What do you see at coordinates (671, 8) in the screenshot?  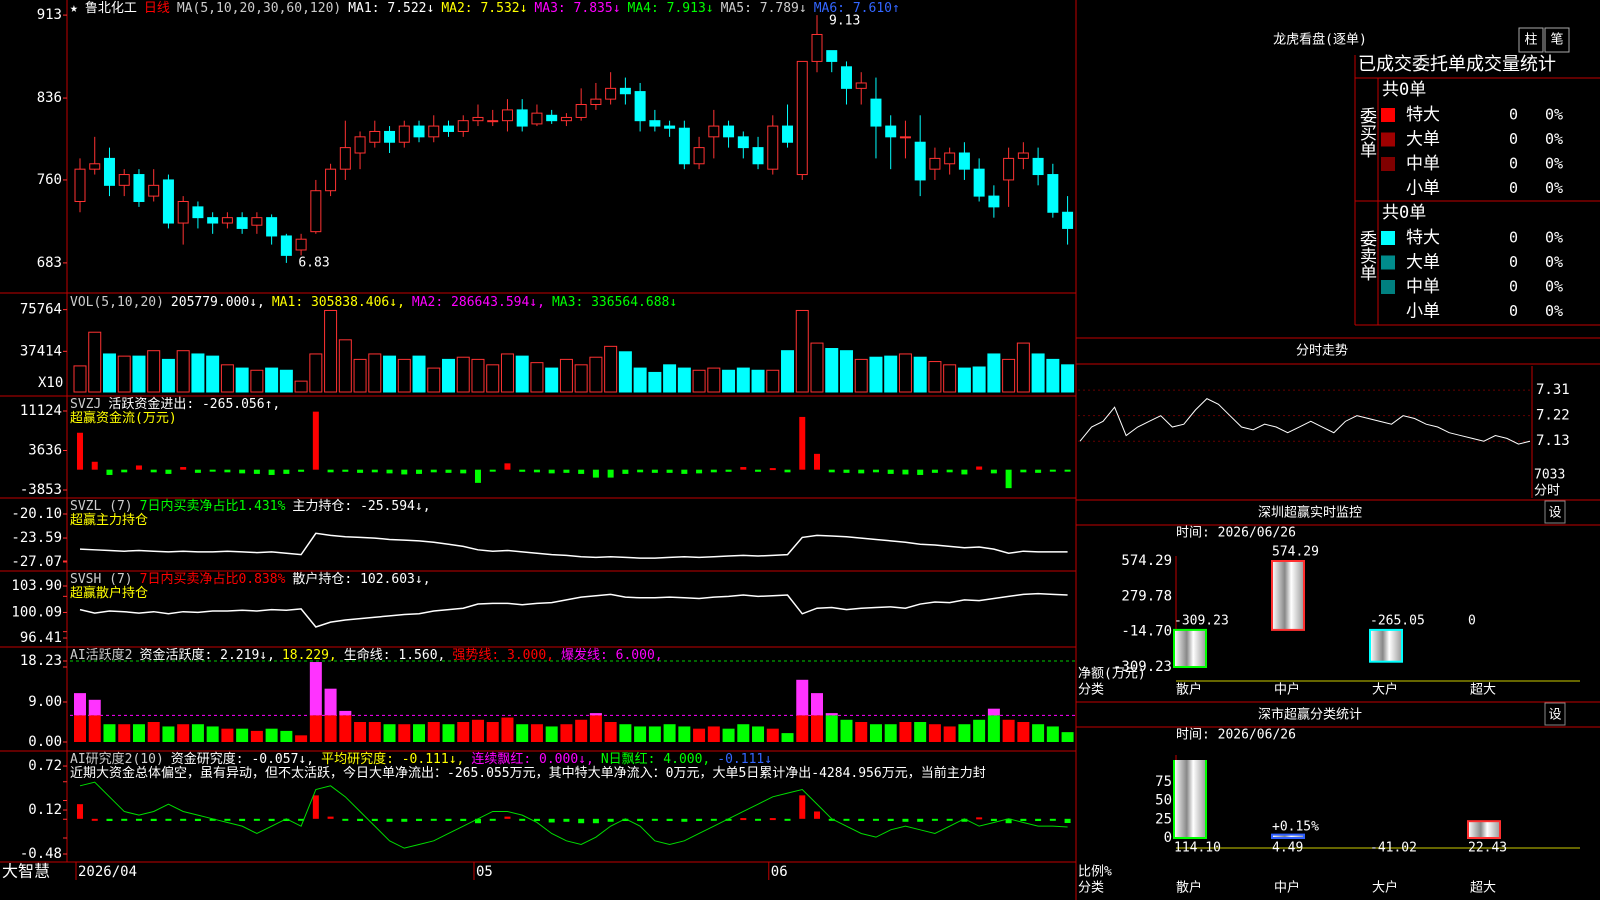 I see `header-item: MA4: 7.913↓` at bounding box center [671, 8].